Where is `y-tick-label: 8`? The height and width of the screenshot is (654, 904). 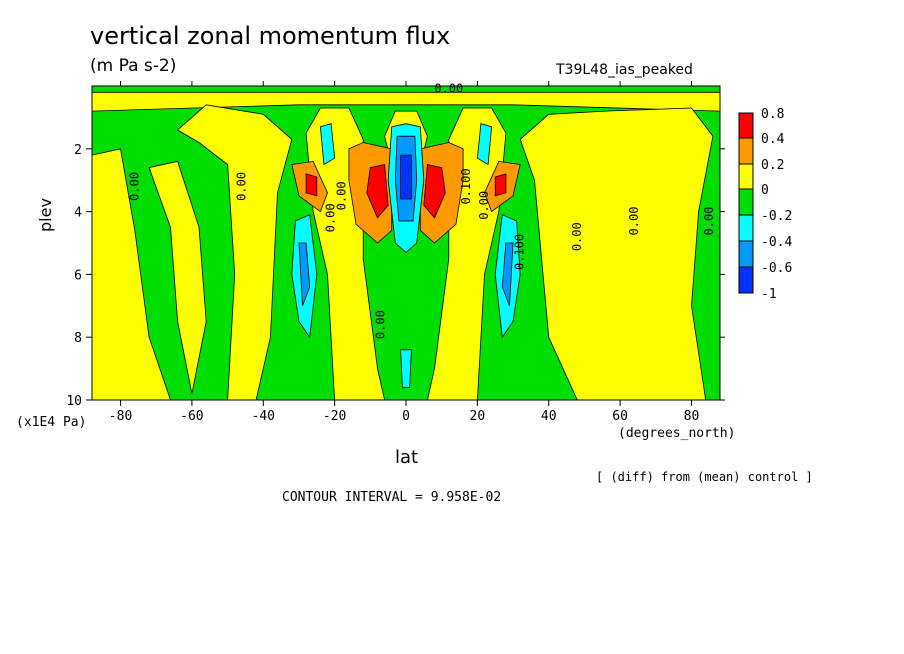
y-tick-label: 8 is located at coordinates (78, 338).